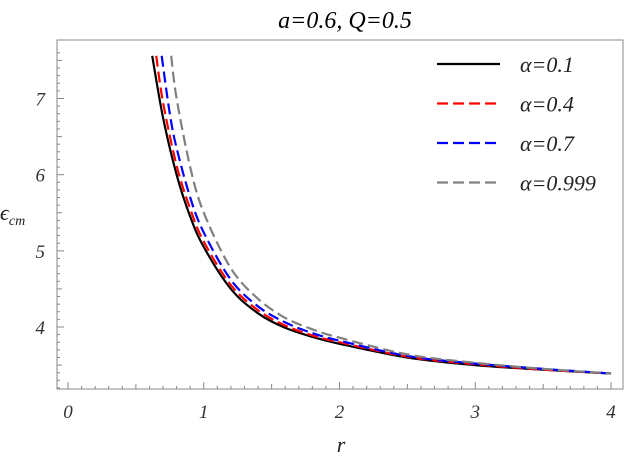  What do you see at coordinates (204, 412) in the screenshot?
I see `x-tick-label: 1` at bounding box center [204, 412].